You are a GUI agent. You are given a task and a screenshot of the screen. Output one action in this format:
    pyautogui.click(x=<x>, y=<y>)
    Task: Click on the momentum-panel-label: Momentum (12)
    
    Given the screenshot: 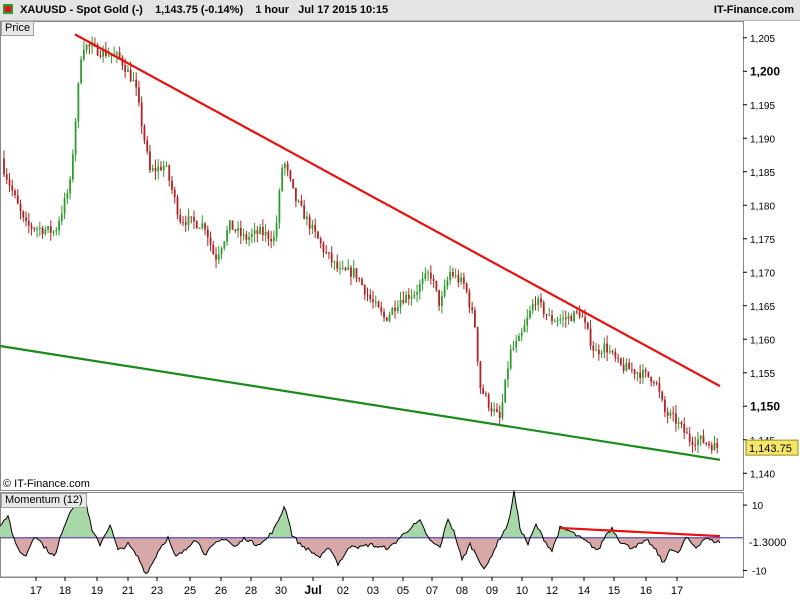 What is the action you would take?
    pyautogui.click(x=44, y=500)
    